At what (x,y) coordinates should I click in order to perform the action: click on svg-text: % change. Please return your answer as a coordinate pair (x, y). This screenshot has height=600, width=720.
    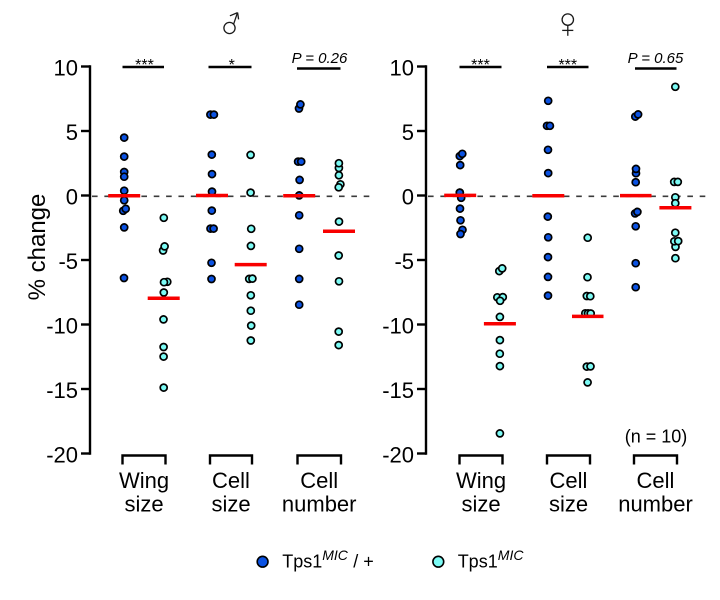
    Looking at the image, I should click on (37, 247).